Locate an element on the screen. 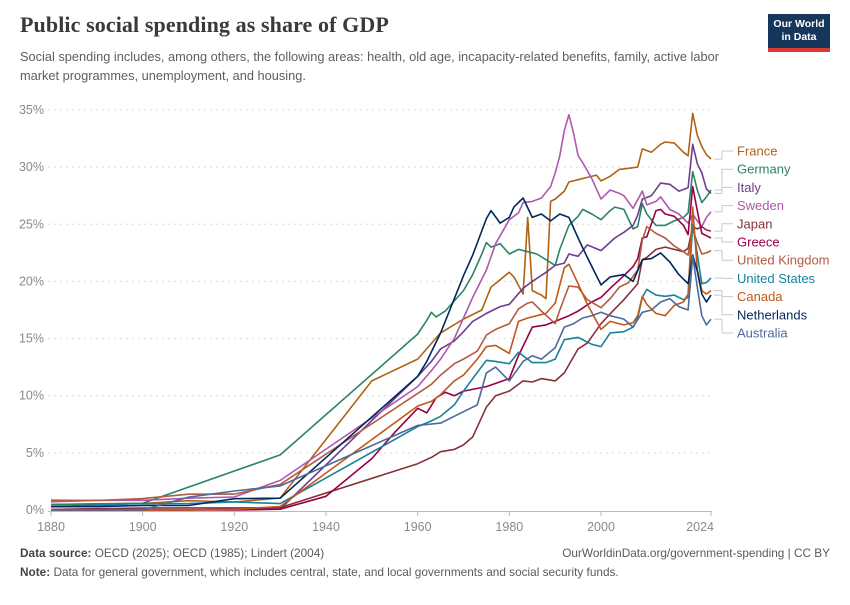 The width and height of the screenshot is (850, 605). y-tick-label-5: 5% is located at coordinates (35, 453).